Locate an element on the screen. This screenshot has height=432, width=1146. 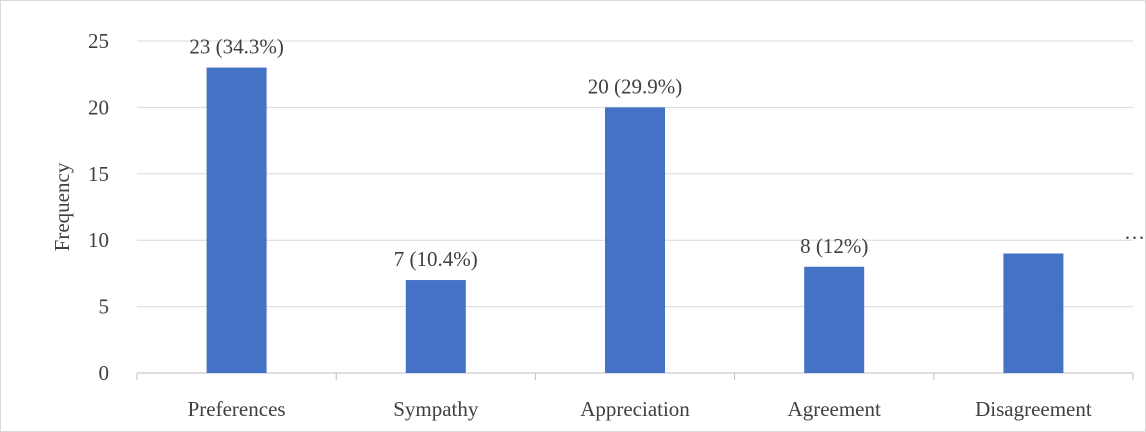
data-label: 8 (12%) is located at coordinates (834, 246).